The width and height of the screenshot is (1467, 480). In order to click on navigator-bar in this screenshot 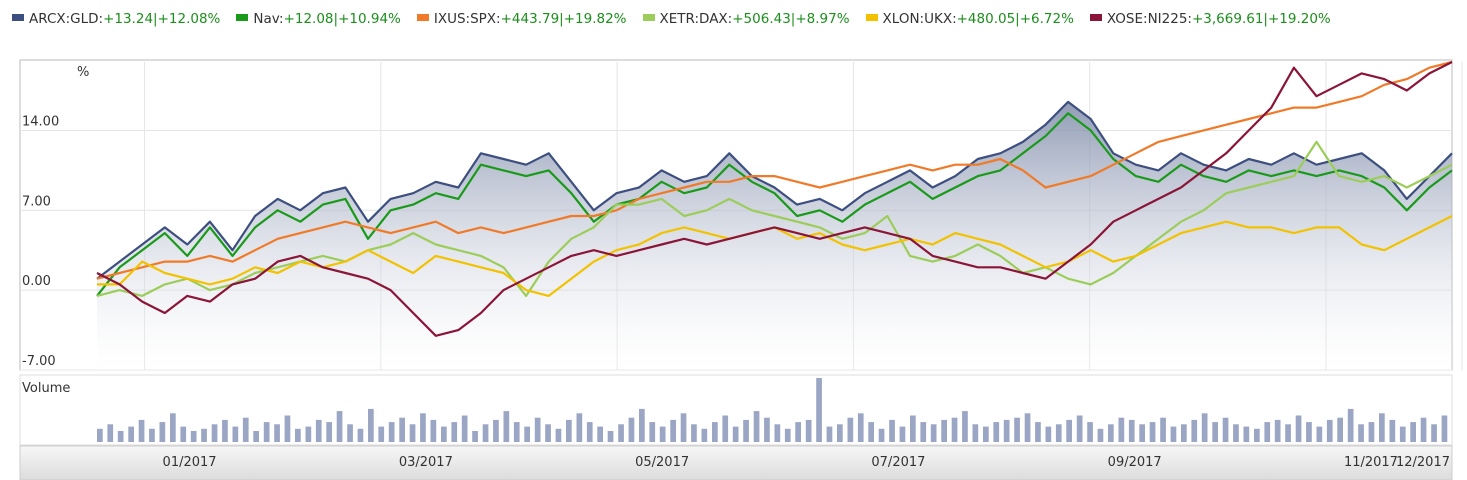, I will do `click(736, 462)`.